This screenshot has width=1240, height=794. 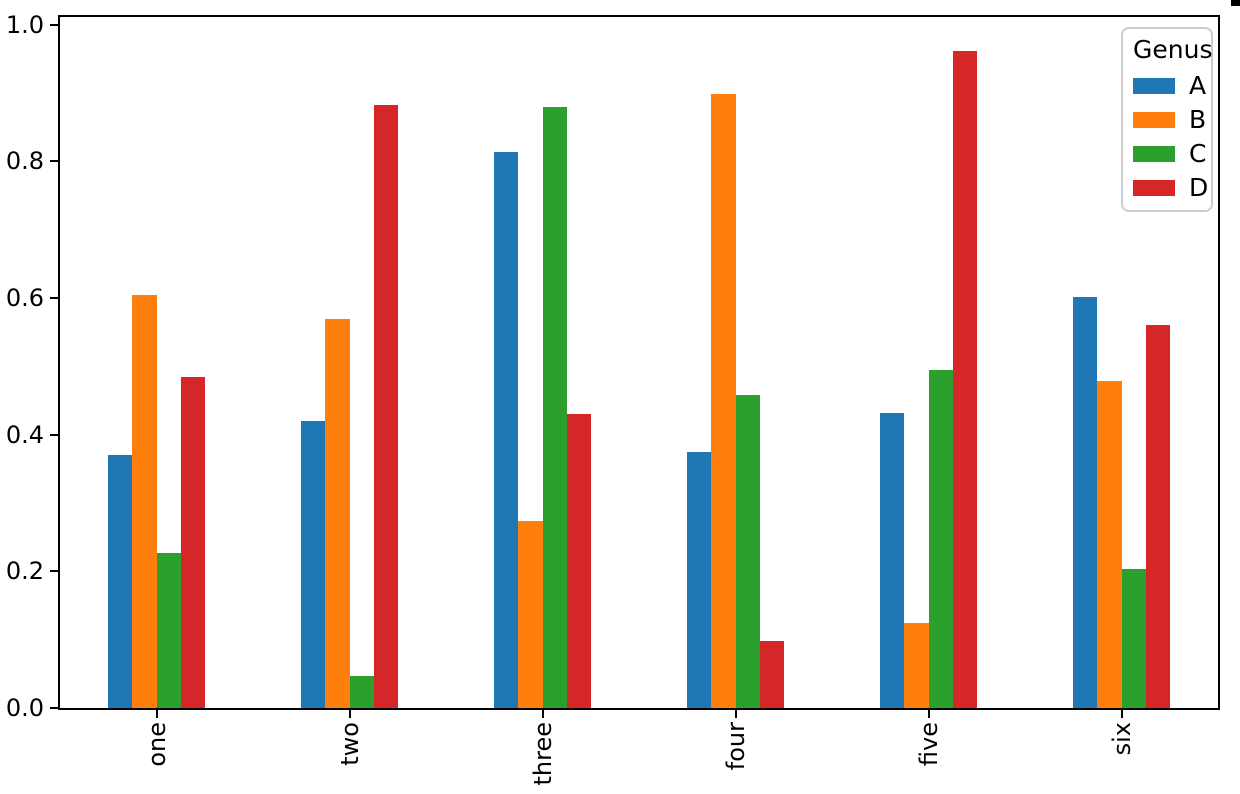 What do you see at coordinates (1198, 153) in the screenshot?
I see `legend-label: C` at bounding box center [1198, 153].